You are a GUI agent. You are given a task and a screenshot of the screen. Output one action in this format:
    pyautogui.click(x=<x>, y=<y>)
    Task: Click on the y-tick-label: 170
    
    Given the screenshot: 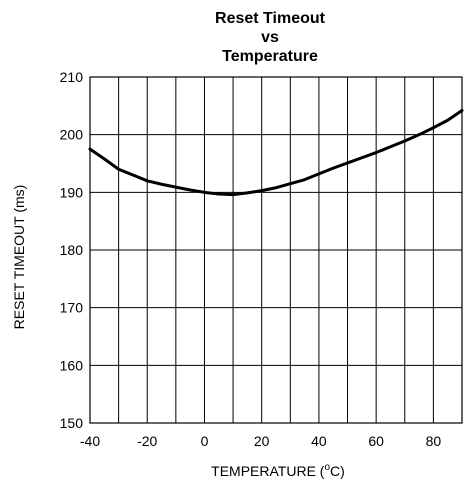 What is the action you would take?
    pyautogui.click(x=72, y=308)
    